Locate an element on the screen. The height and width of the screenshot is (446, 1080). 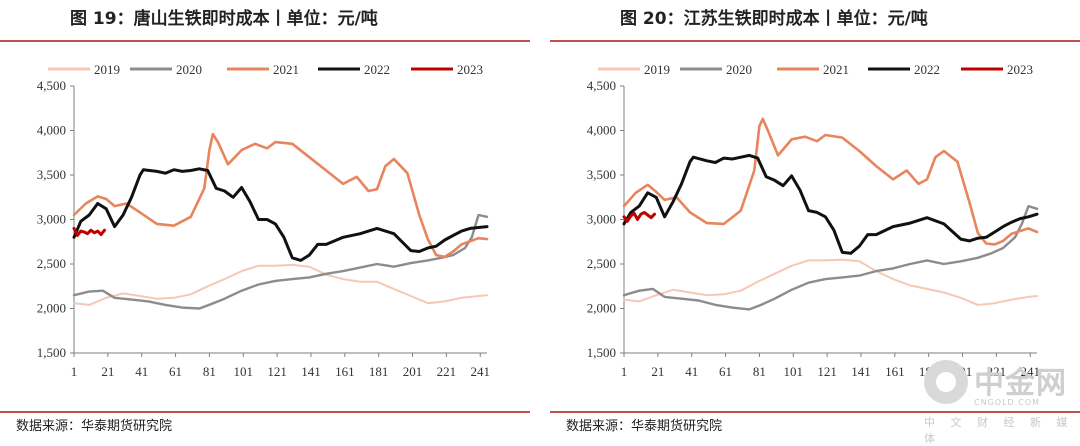
chart-title: 图 19：唐山生铁即时成本丨单位：元/吨 is located at coordinates (224, 19).